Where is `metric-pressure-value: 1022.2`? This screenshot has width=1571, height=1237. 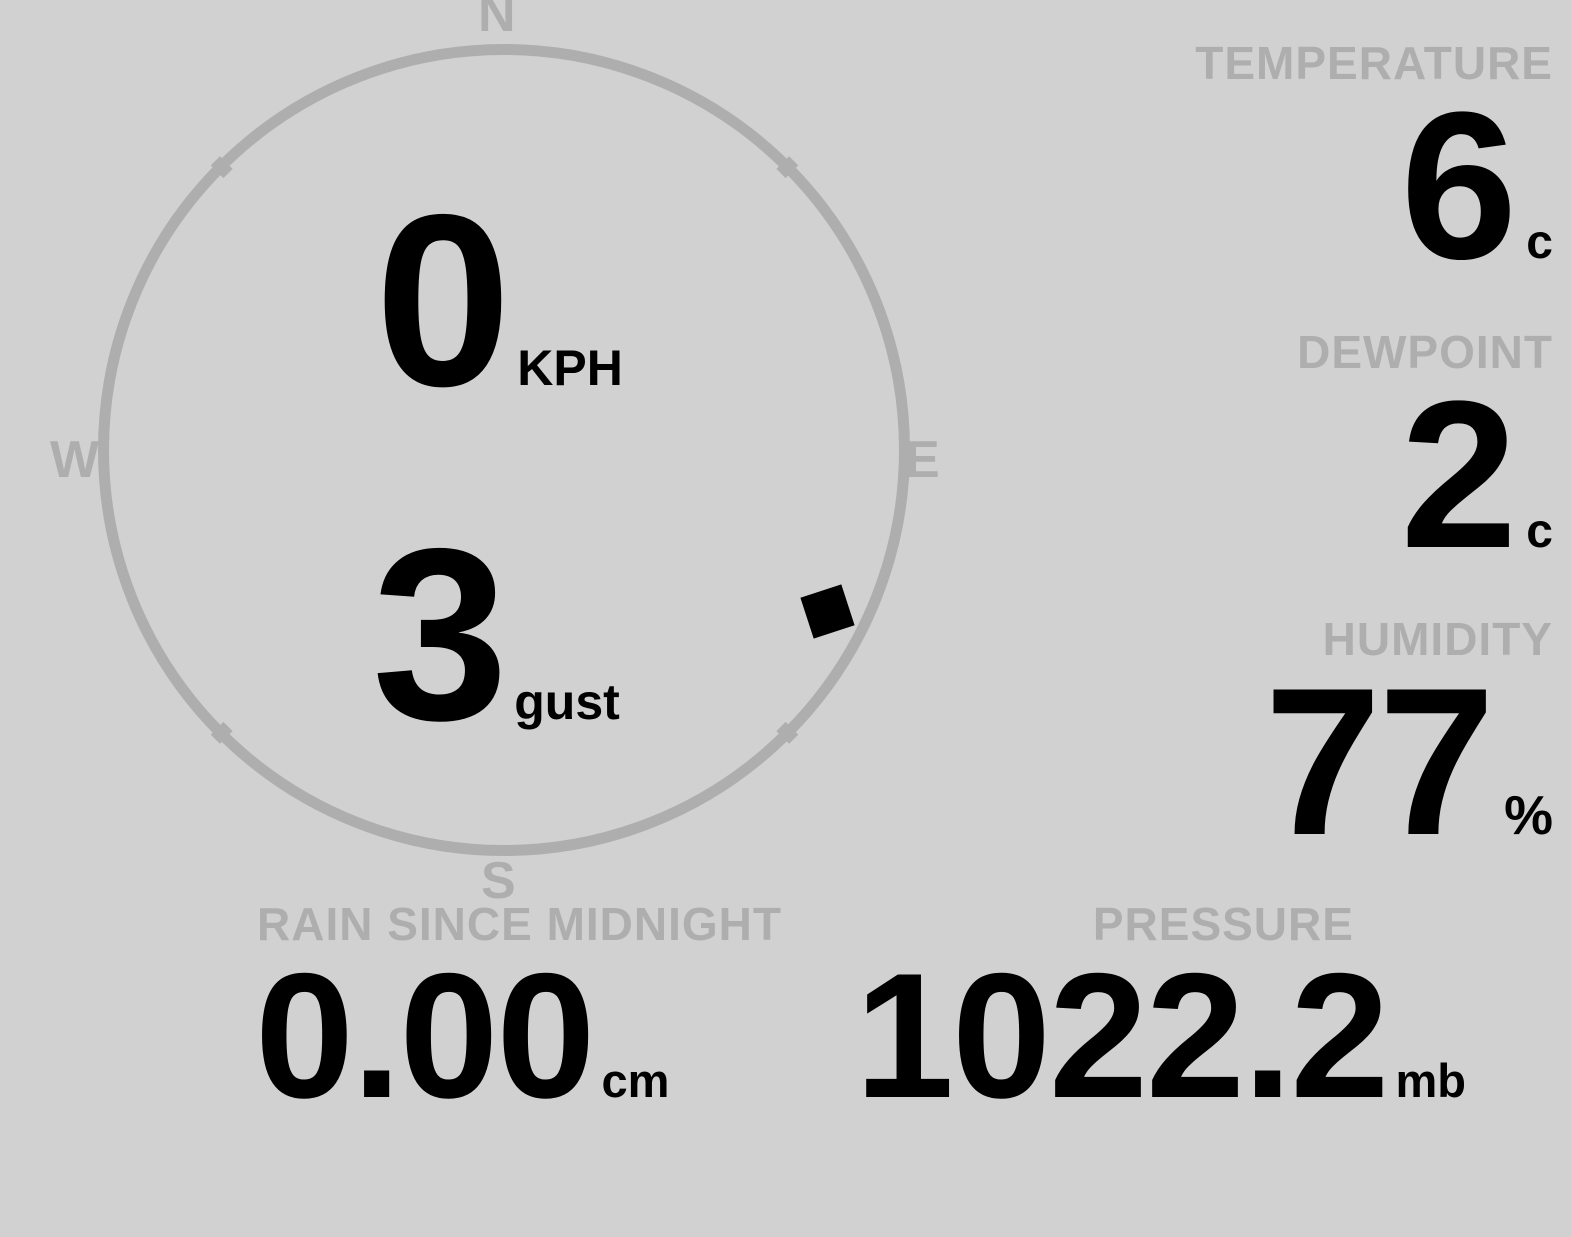 metric-pressure-value: 1022.2 is located at coordinates (1122, 1035).